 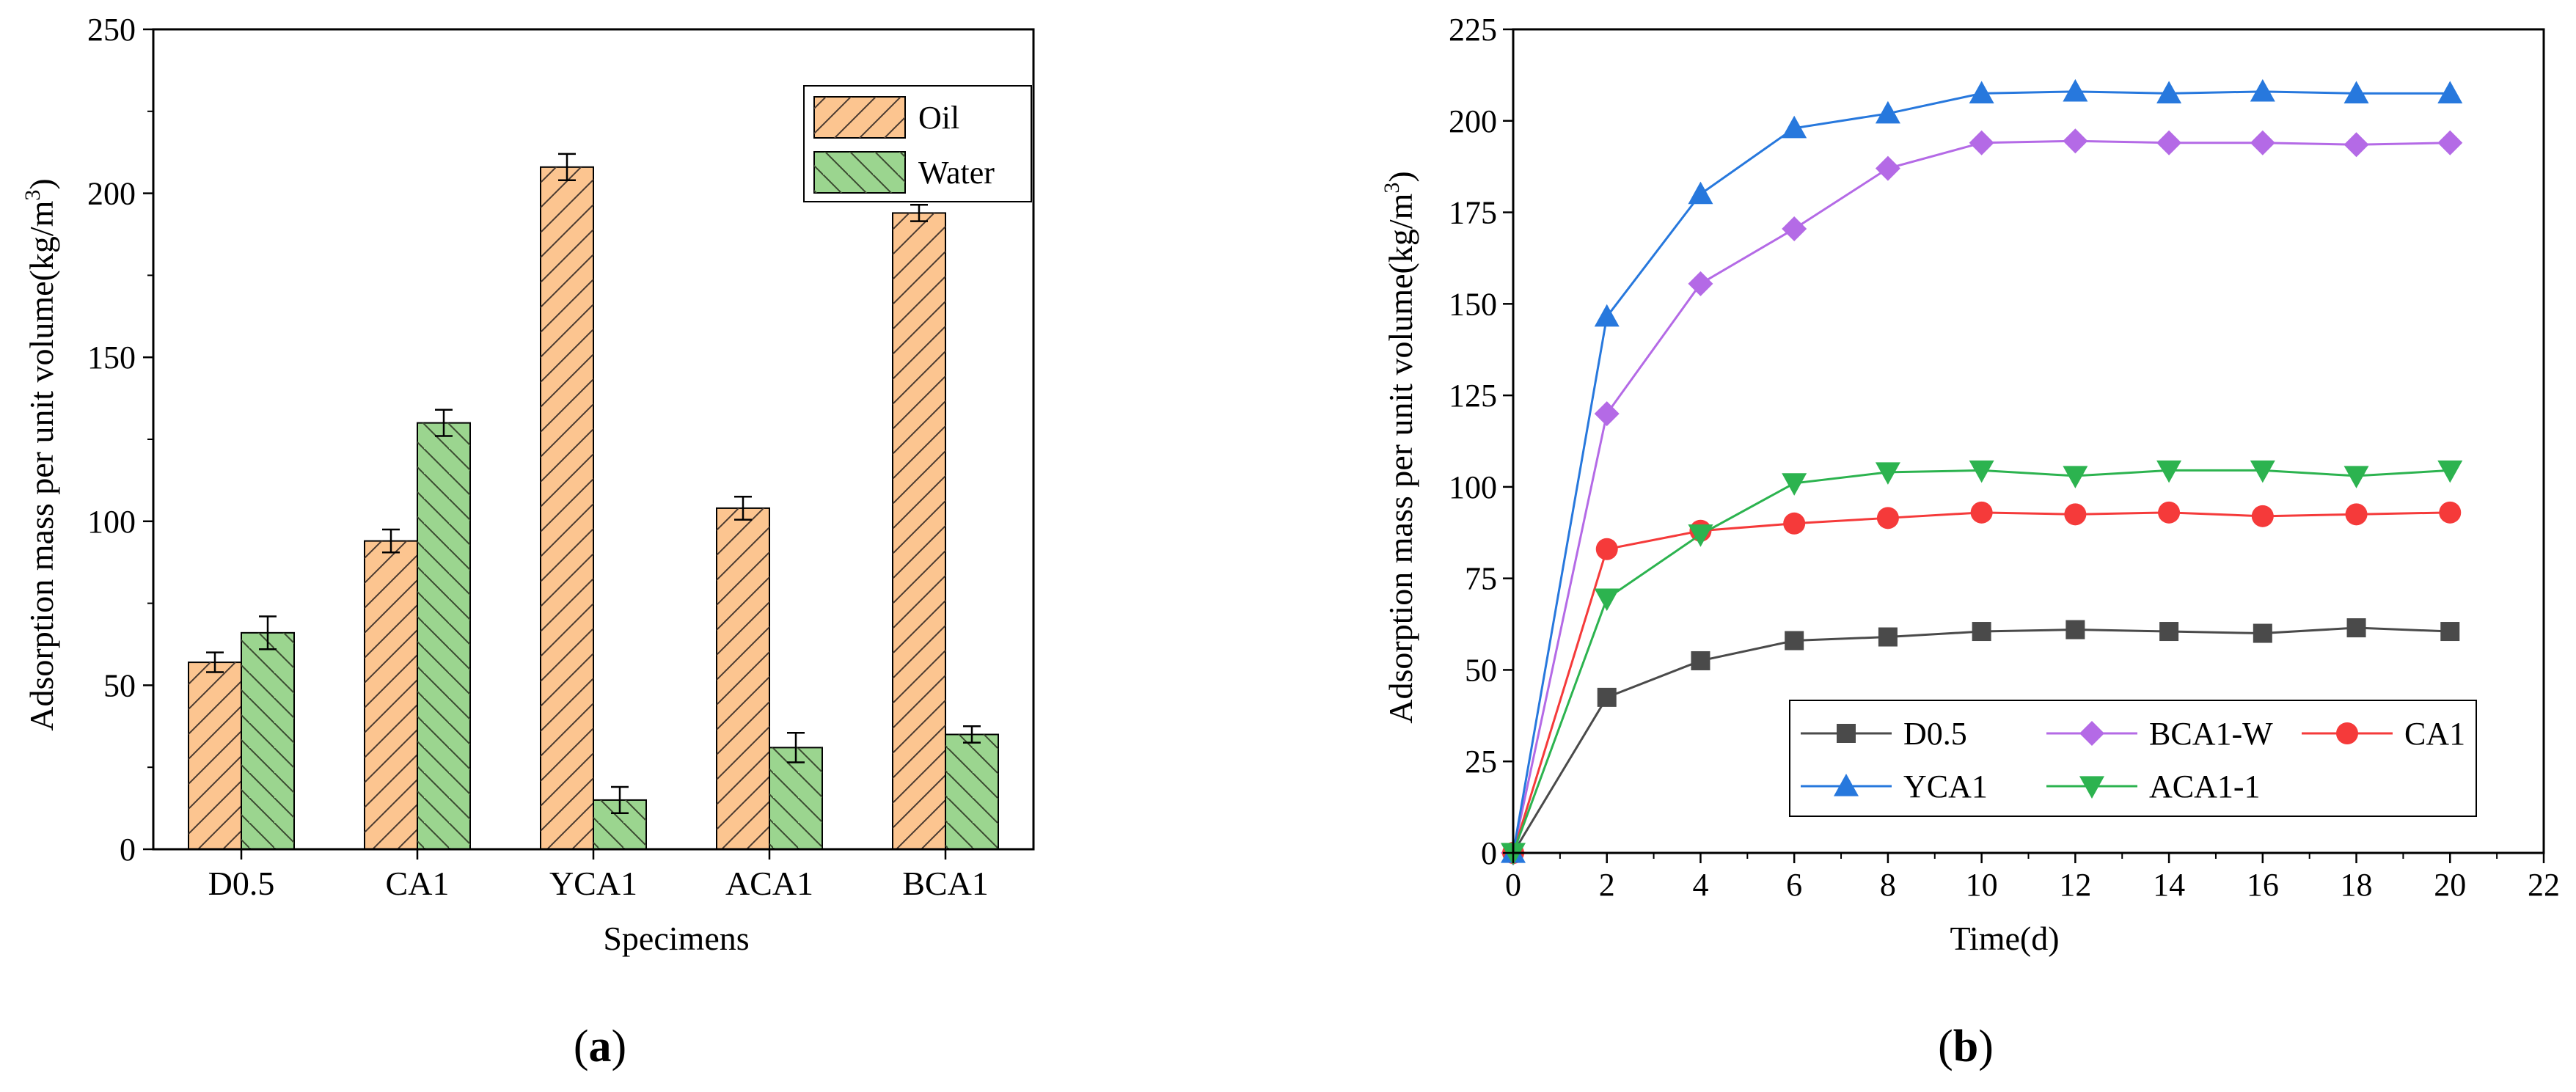 What do you see at coordinates (2544, 885) in the screenshot?
I see `line-x-tick-label-22: 22` at bounding box center [2544, 885].